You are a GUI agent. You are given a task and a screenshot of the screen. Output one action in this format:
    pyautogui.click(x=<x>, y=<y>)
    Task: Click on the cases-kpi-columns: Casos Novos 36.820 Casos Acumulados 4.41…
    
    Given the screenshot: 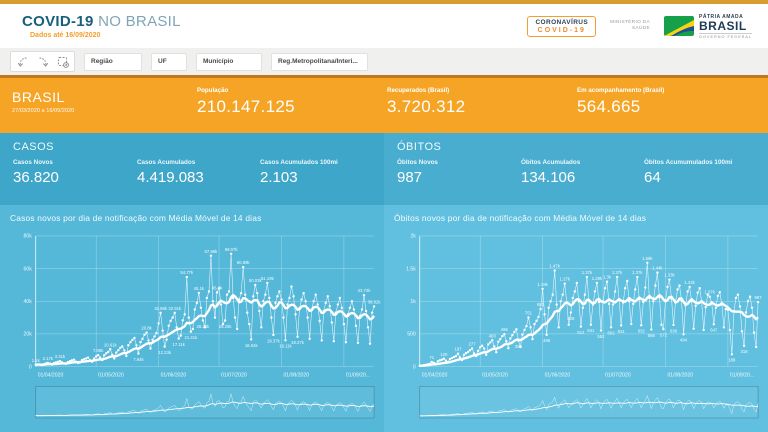 What is the action you would take?
    pyautogui.click(x=198, y=172)
    